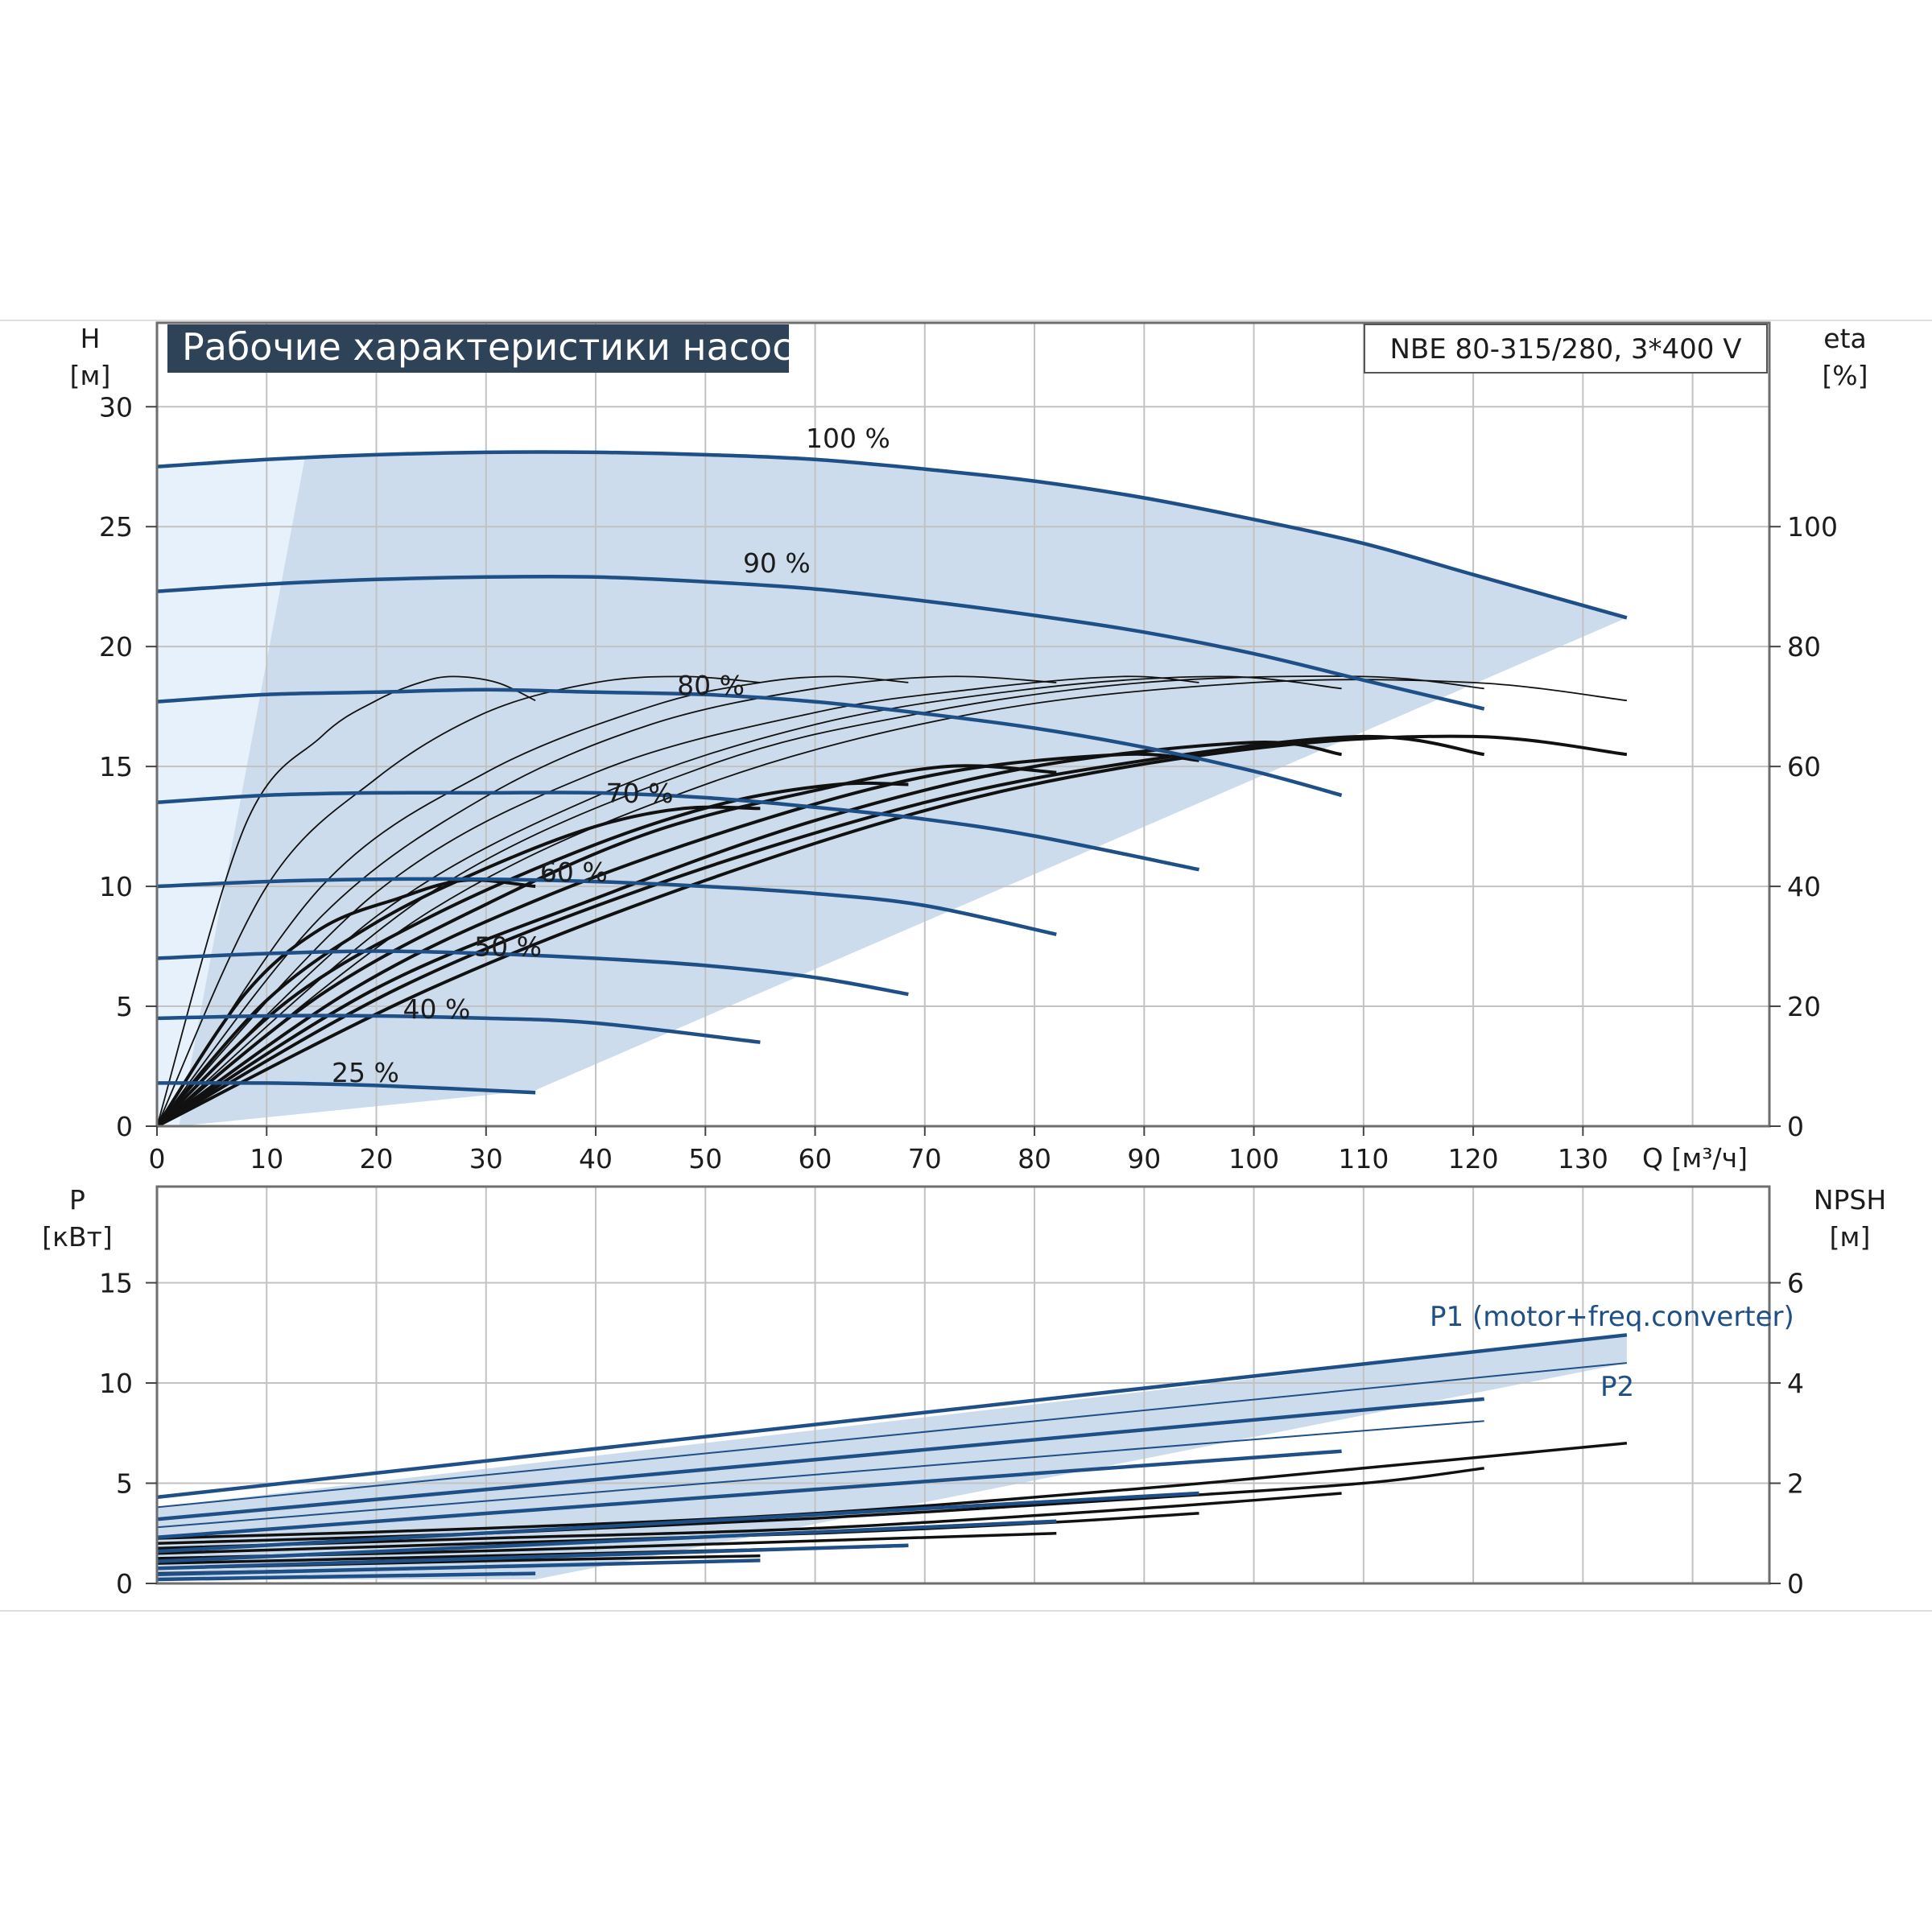  Describe the element at coordinates (498, 347) in the screenshot. I see `chart-title: Рабочие характеристики насоса` at that location.